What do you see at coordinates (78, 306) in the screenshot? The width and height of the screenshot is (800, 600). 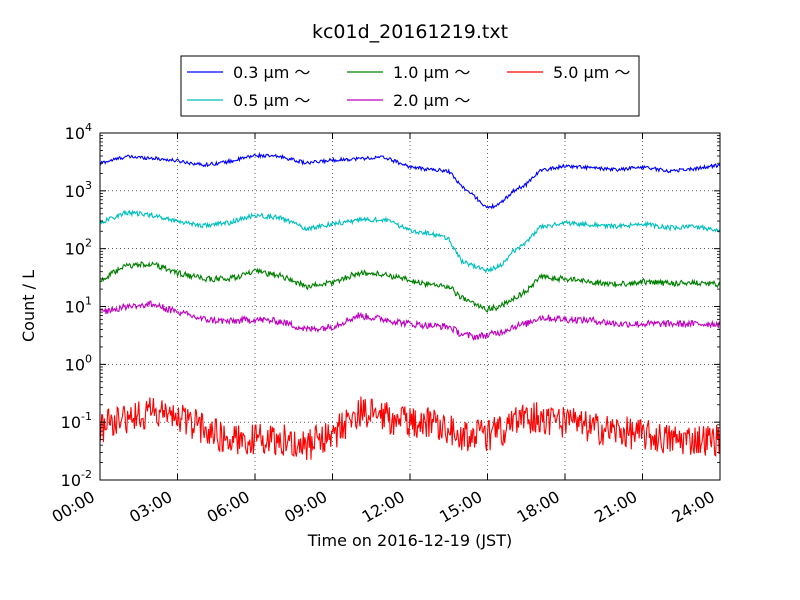 I see `y-tick-label: 10¹` at bounding box center [78, 306].